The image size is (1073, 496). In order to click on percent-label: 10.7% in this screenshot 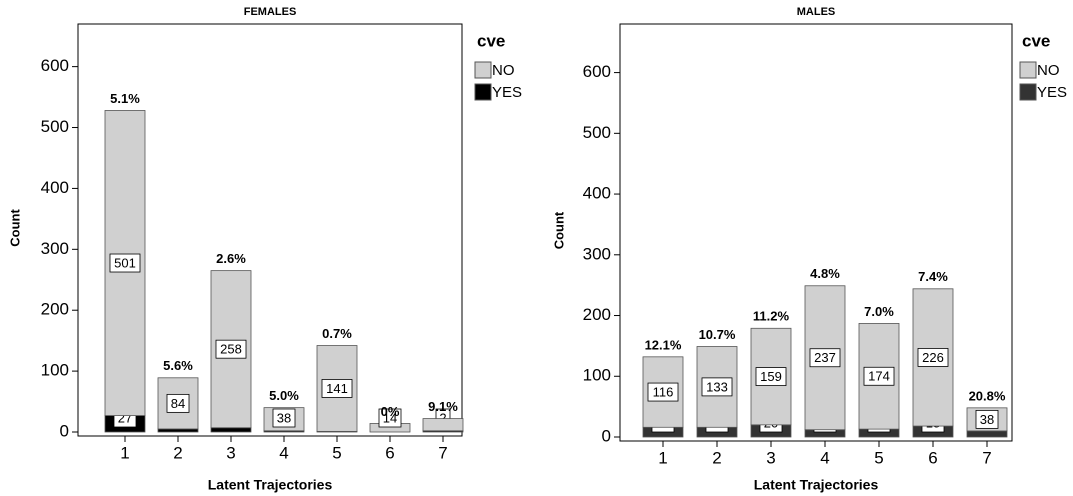, I will do `click(717, 334)`.